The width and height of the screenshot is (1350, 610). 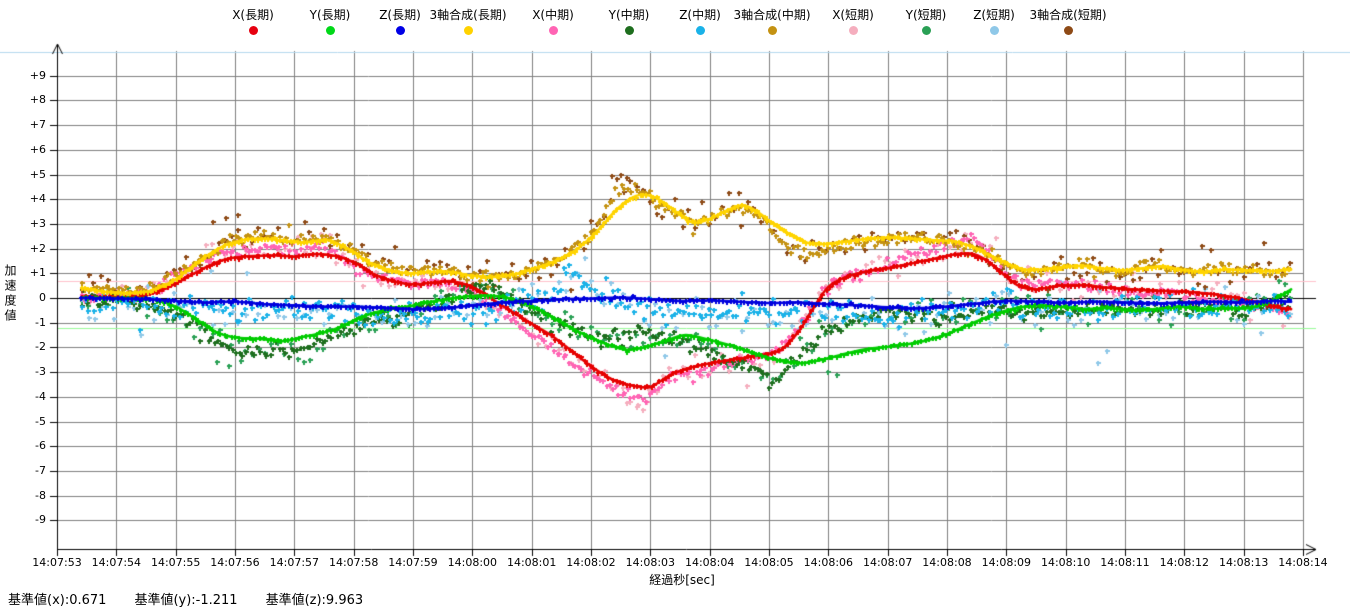 I want to click on legend-item: 3軸合成(長期), so click(x=468, y=21).